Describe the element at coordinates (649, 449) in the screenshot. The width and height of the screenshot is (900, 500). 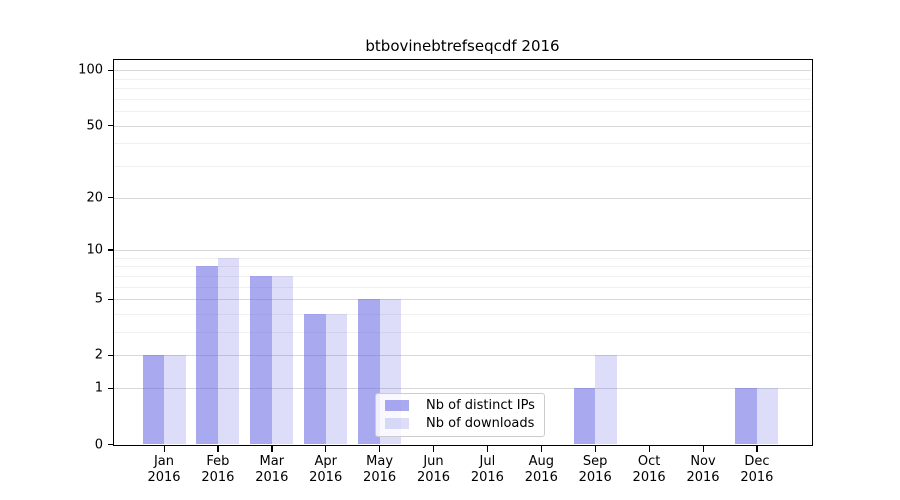
I see `x-tick-mark-oct` at that location.